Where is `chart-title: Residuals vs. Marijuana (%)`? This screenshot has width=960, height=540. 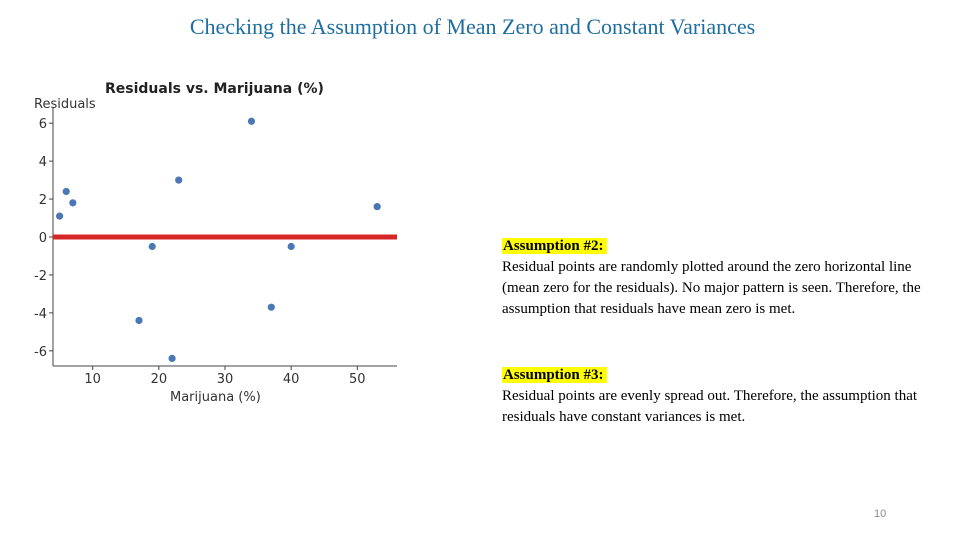 chart-title: Residuals vs. Marijuana (%) is located at coordinates (214, 89).